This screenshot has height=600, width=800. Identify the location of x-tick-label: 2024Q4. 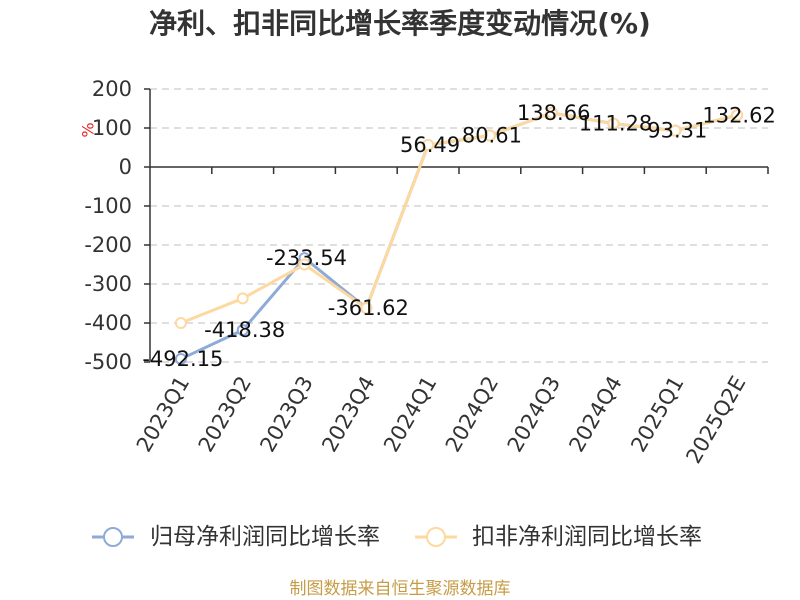
(595, 414).